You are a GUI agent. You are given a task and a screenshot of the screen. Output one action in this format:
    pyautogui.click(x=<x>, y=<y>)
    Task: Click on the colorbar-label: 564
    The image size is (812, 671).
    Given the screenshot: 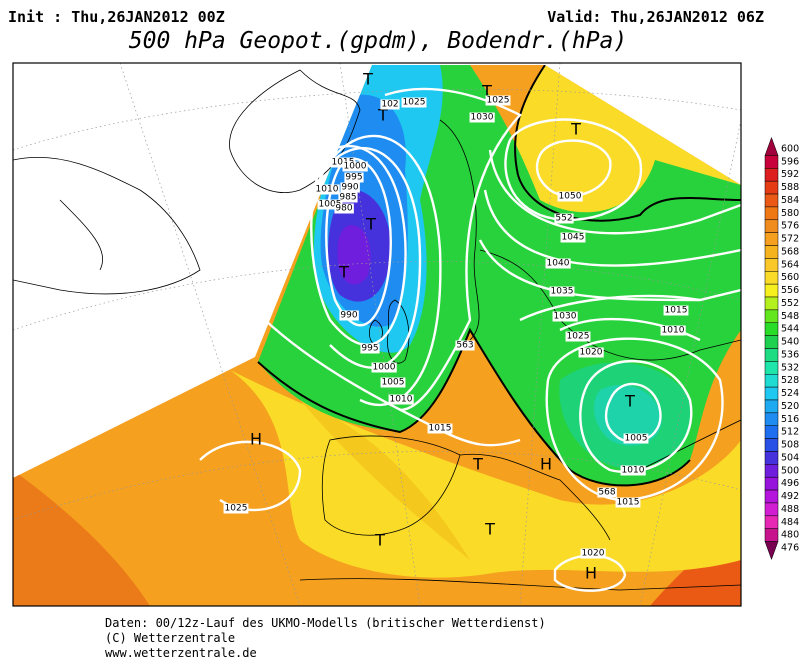 What is the action you would take?
    pyautogui.click(x=790, y=264)
    